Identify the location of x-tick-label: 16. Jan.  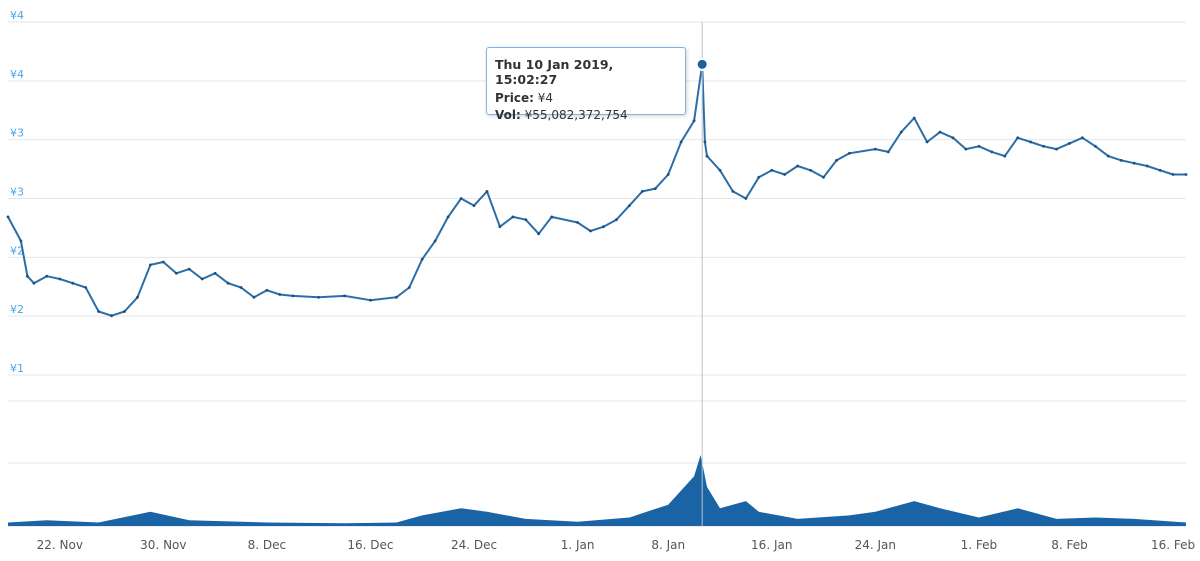
(771, 545).